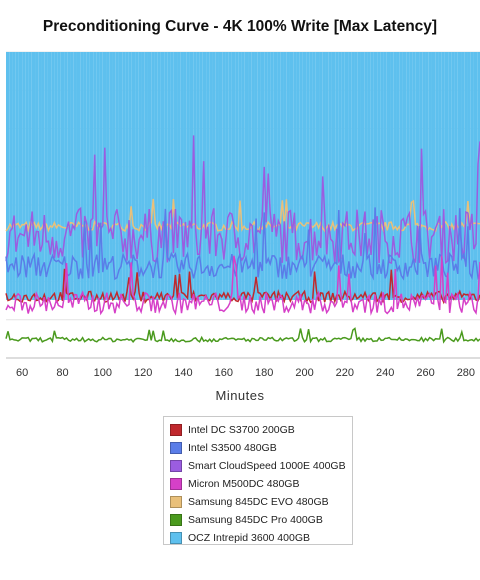  I want to click on x-tick-label: 200, so click(304, 373).